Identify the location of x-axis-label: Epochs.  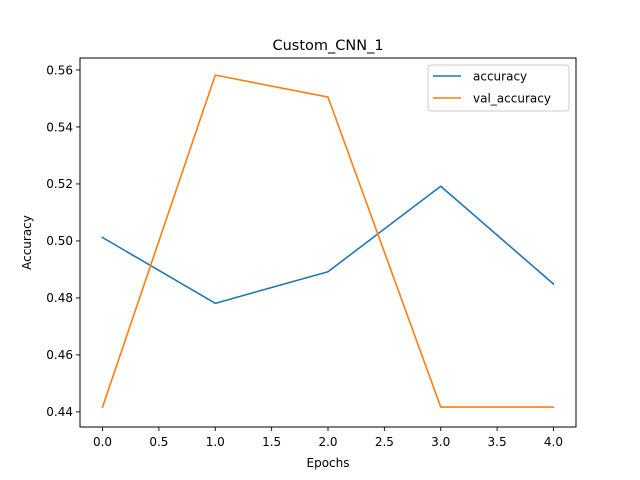
(328, 463).